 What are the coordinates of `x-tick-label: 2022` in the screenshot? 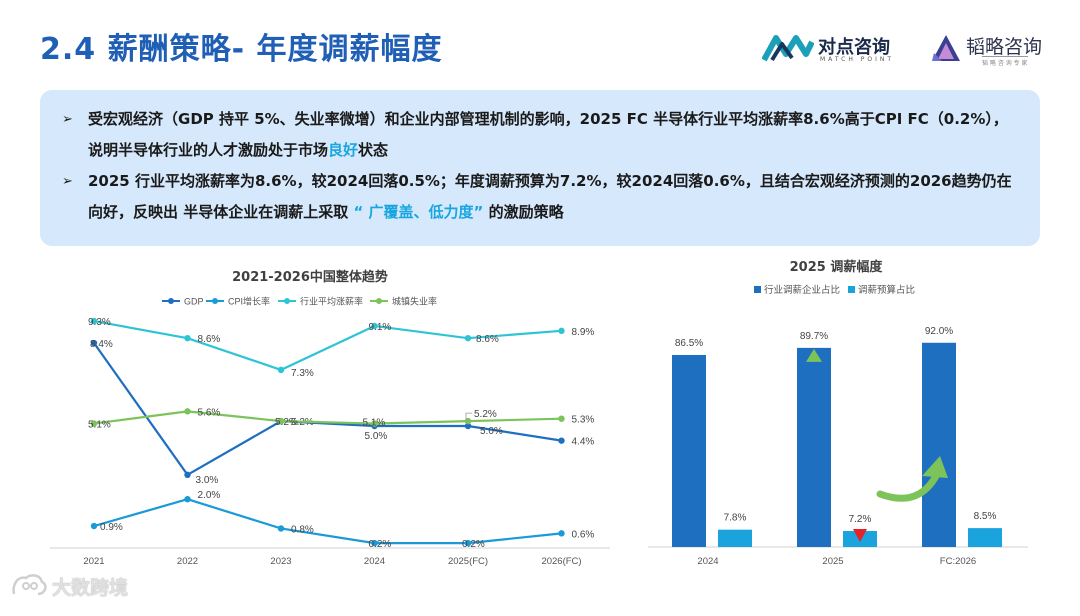 It's located at (187, 561).